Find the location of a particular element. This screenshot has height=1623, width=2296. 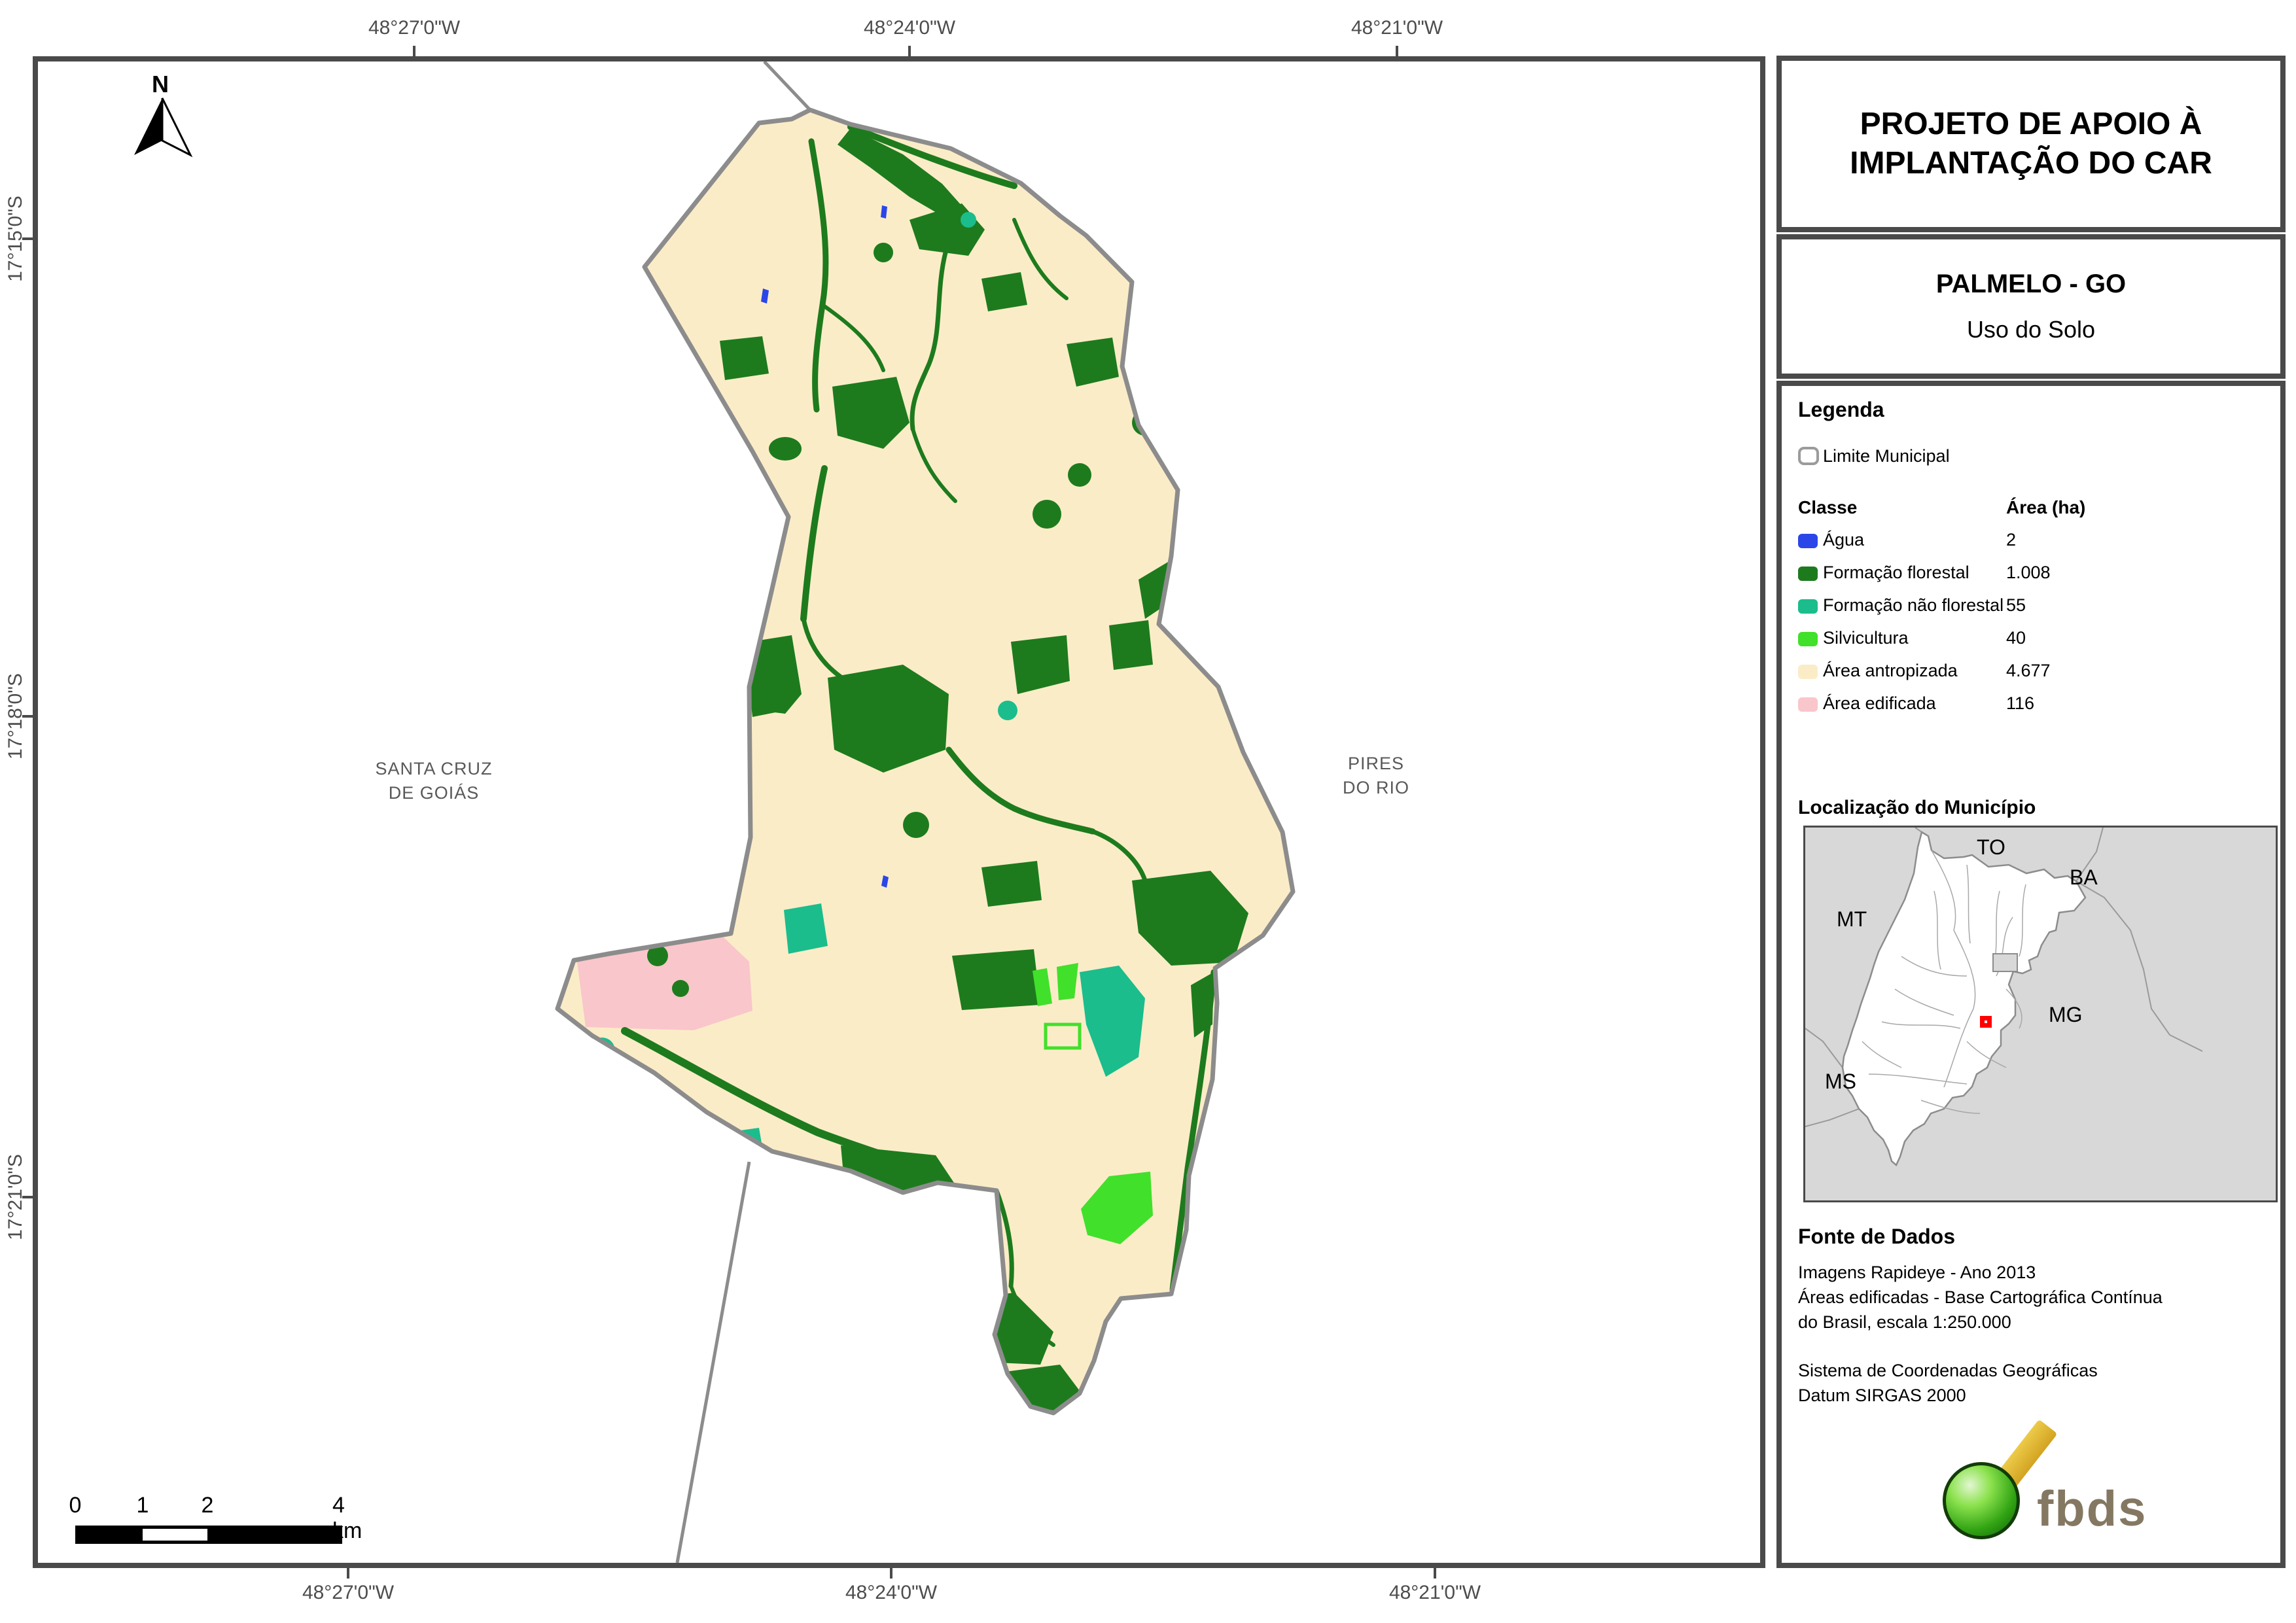

legend-row-formacao-florestal: Formação florestal 1.008 is located at coordinates (2031, 577).